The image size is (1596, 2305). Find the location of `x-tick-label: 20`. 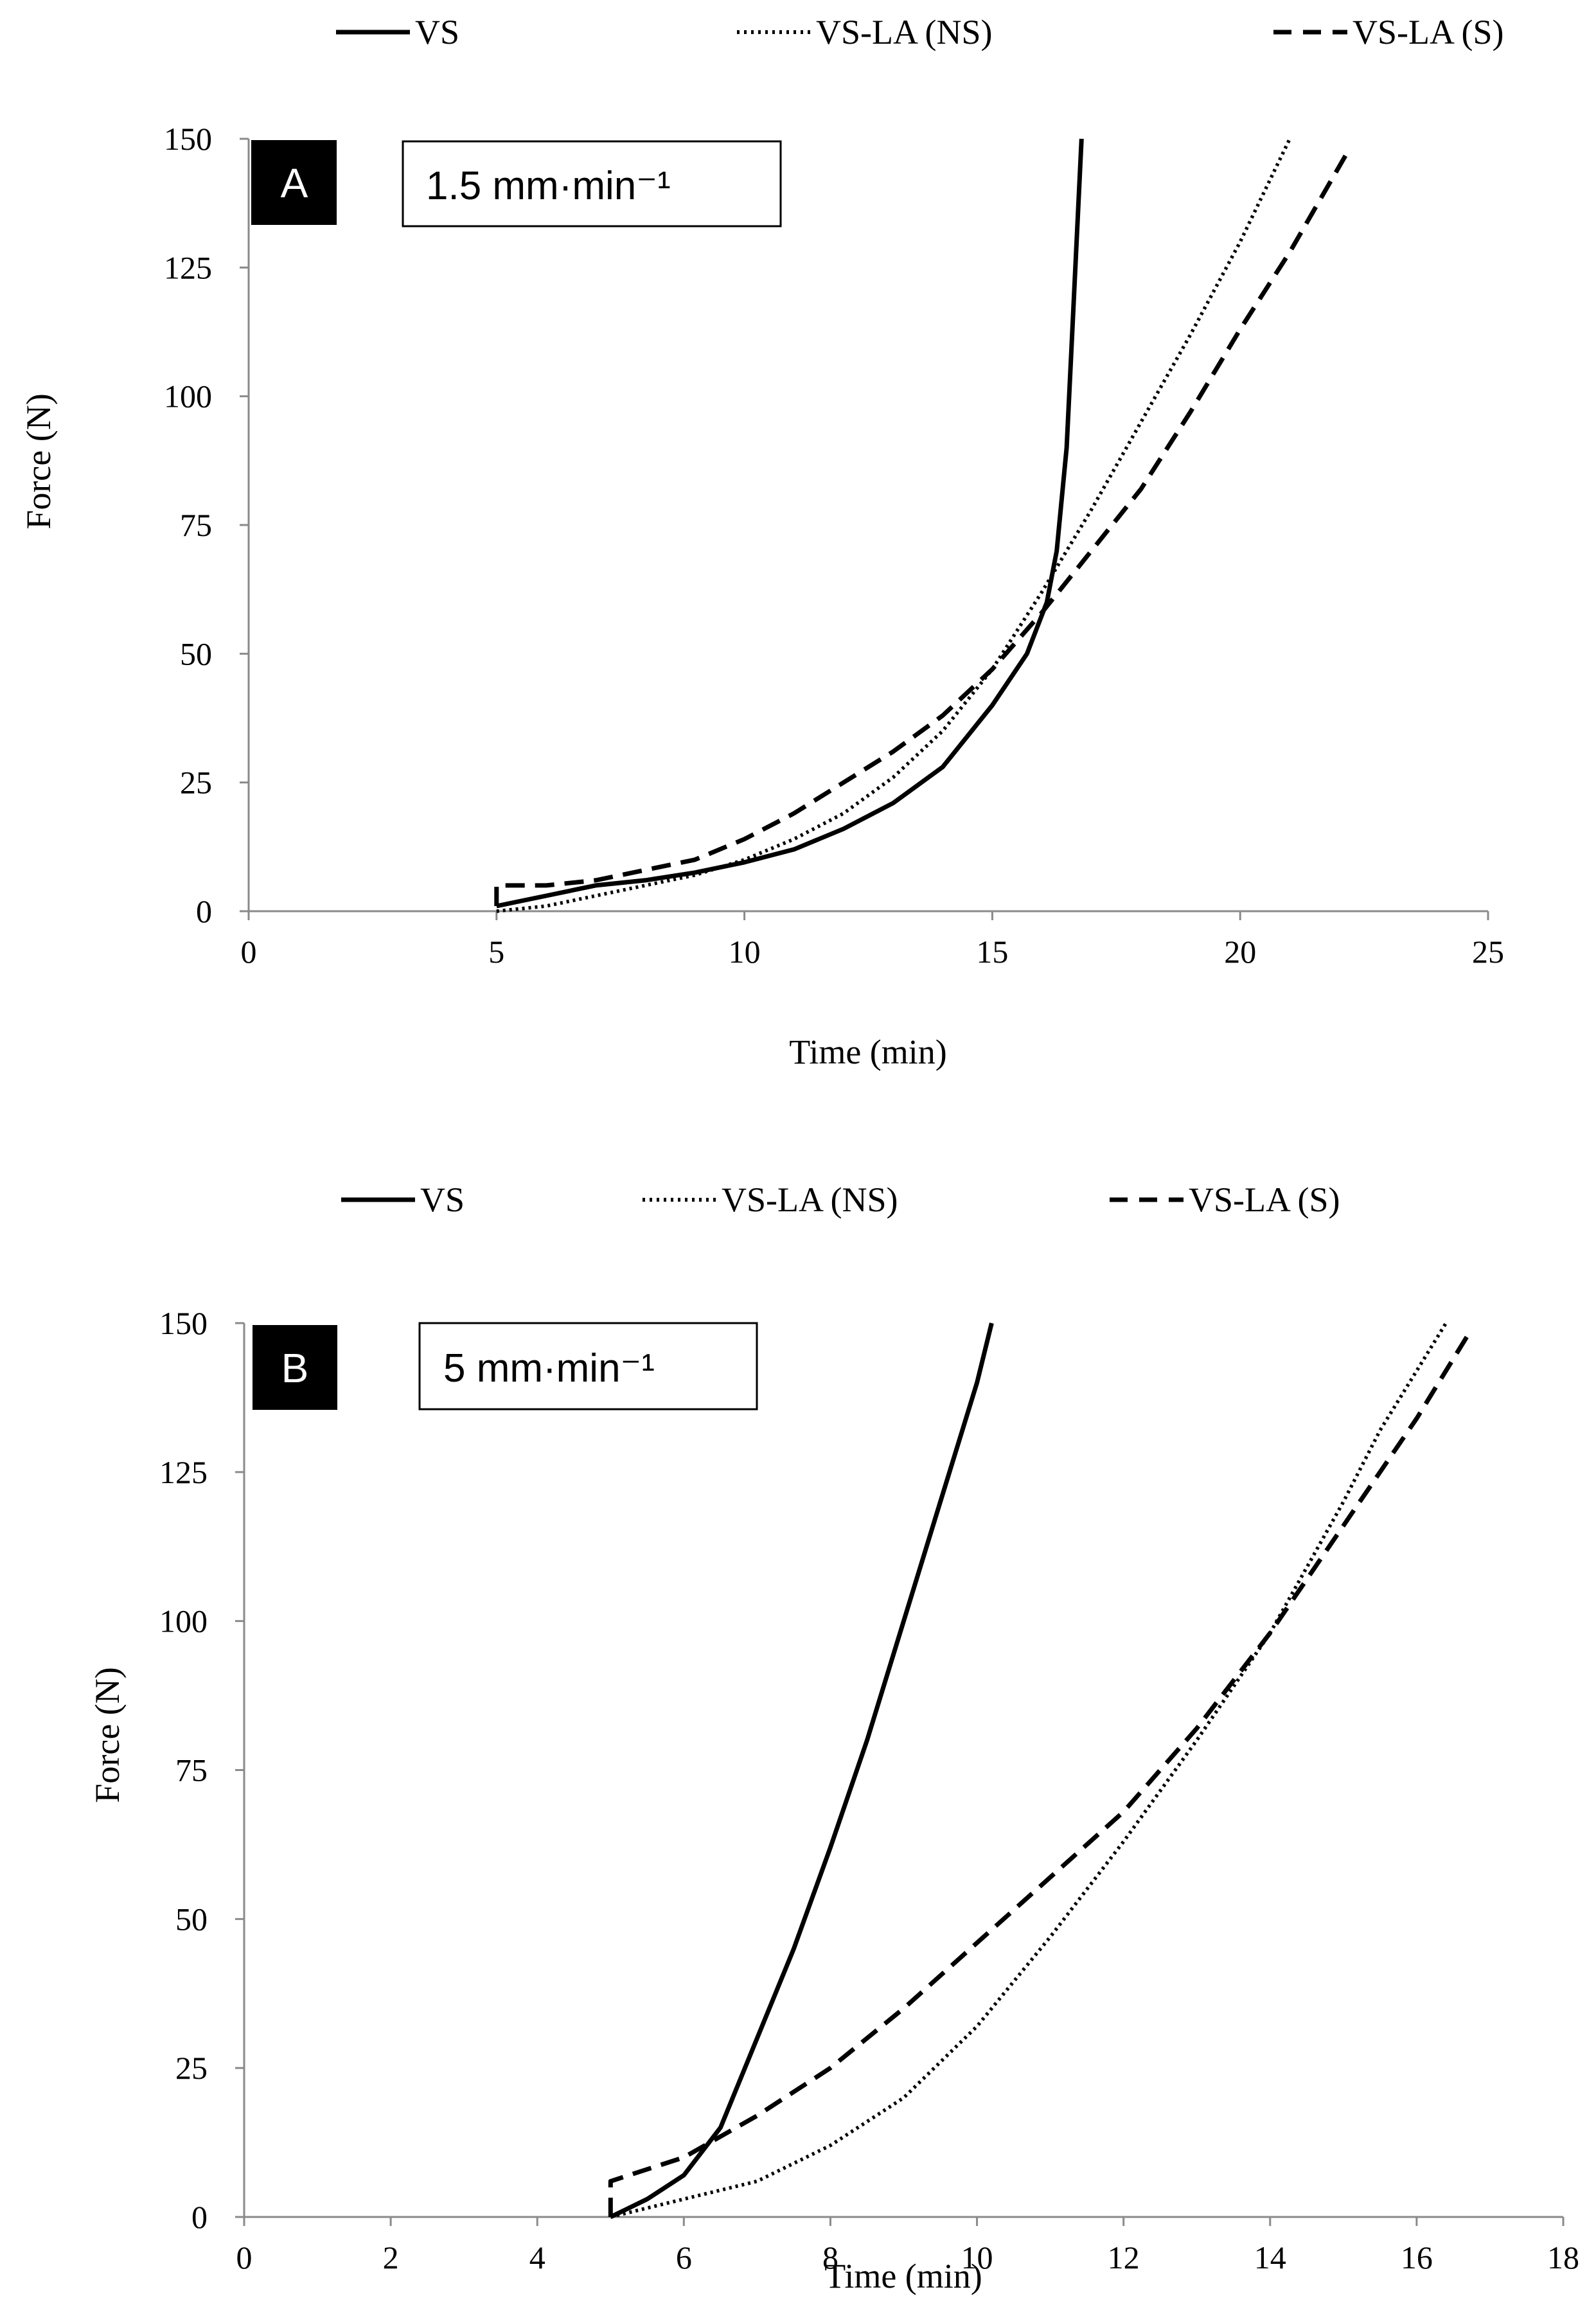

x-tick-label: 20 is located at coordinates (1240, 952).